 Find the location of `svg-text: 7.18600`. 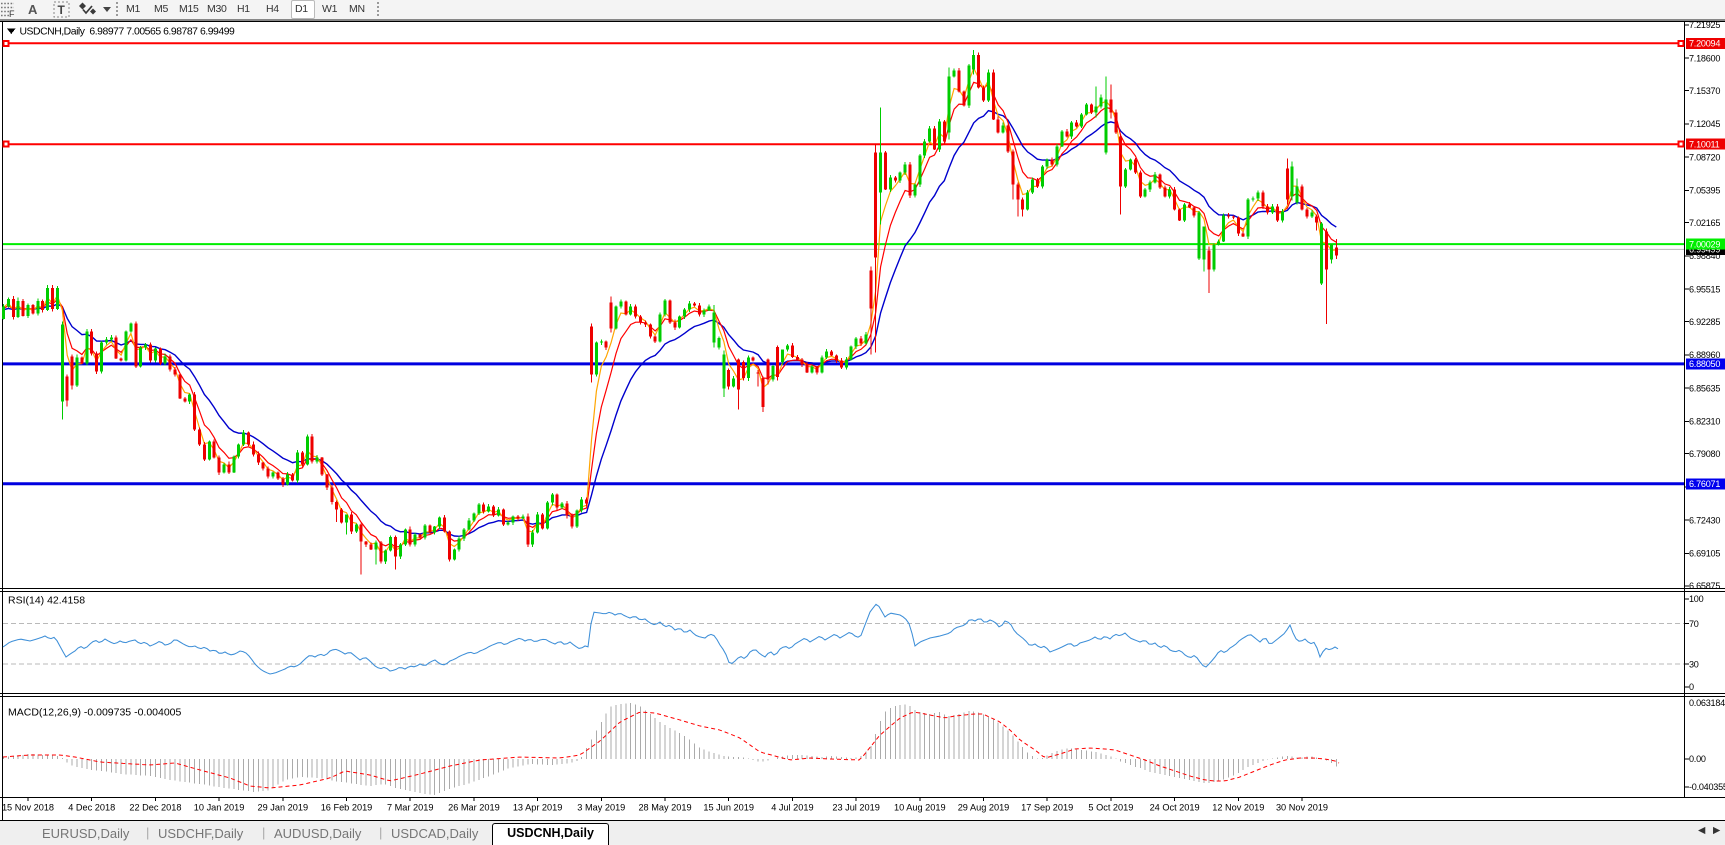

svg-text: 7.18600 is located at coordinates (1704, 58).